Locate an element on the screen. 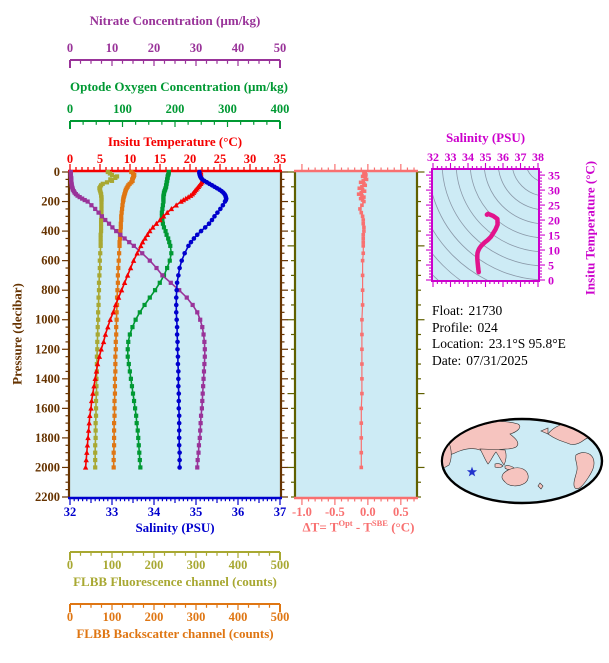  ts-salinity-axis-title: Salinity (PSU) is located at coordinates (485, 137).